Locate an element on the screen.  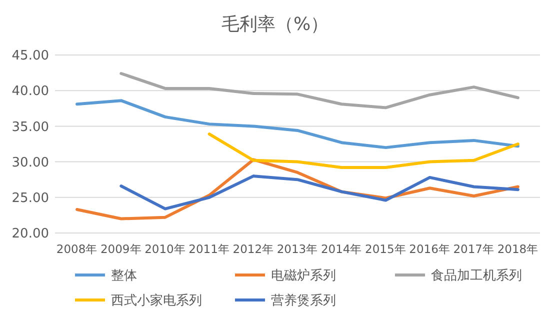
legend-label: 西式小家电系列 is located at coordinates (156, 300).